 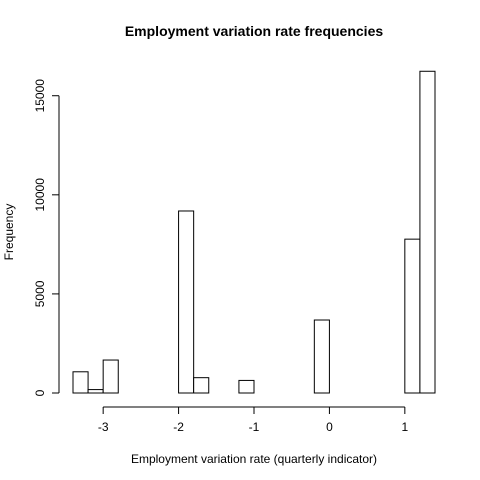 I want to click on x-tick-label: -1, so click(x=254, y=427).